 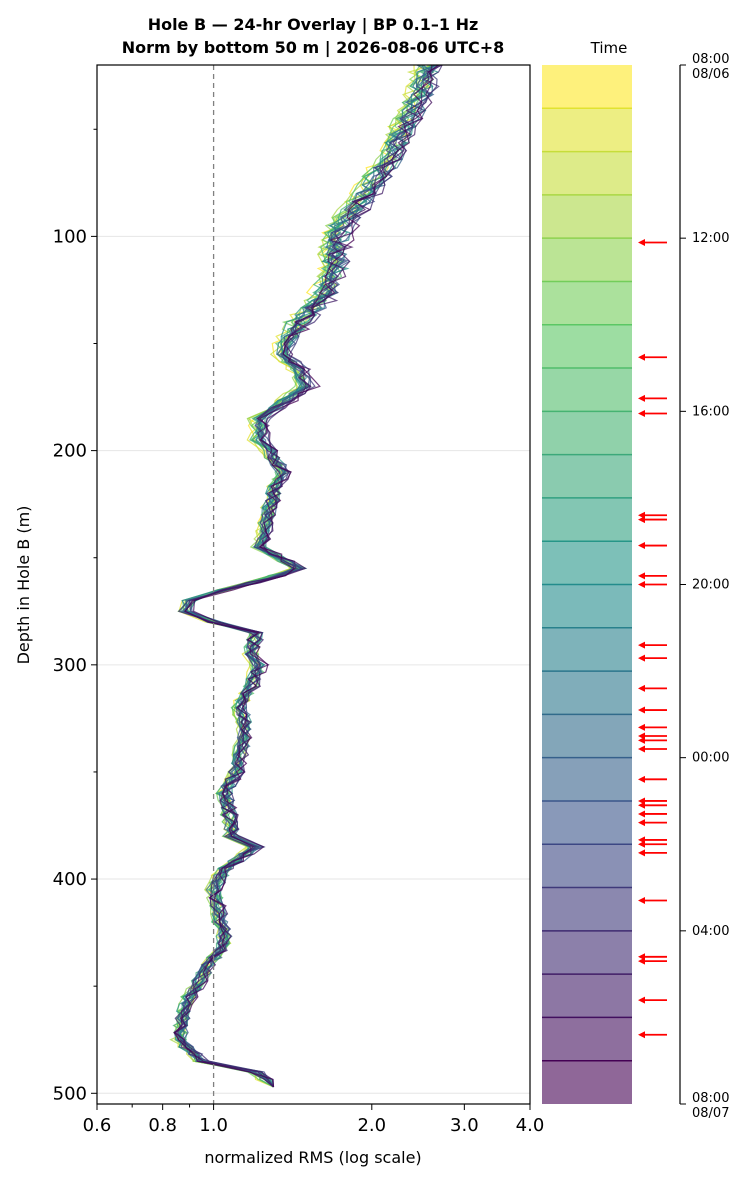 I want to click on y-axis: 100 200 300 400 500, so click(x=75, y=616).